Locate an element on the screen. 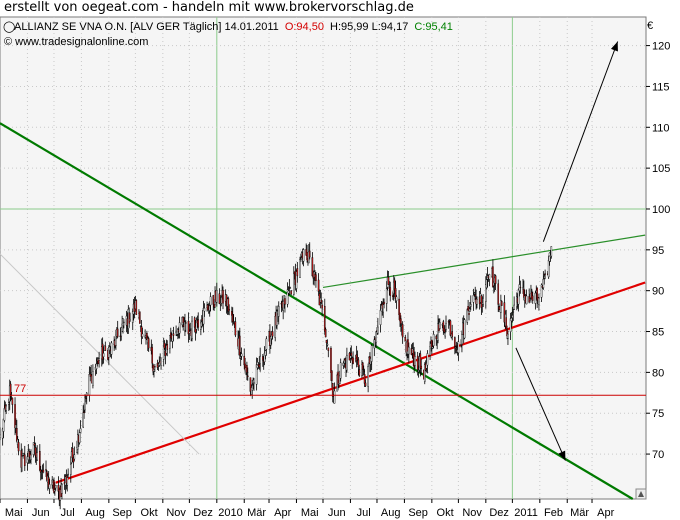 This screenshot has height=520, width=680. scroll-corner-button is located at coordinates (641, 494).